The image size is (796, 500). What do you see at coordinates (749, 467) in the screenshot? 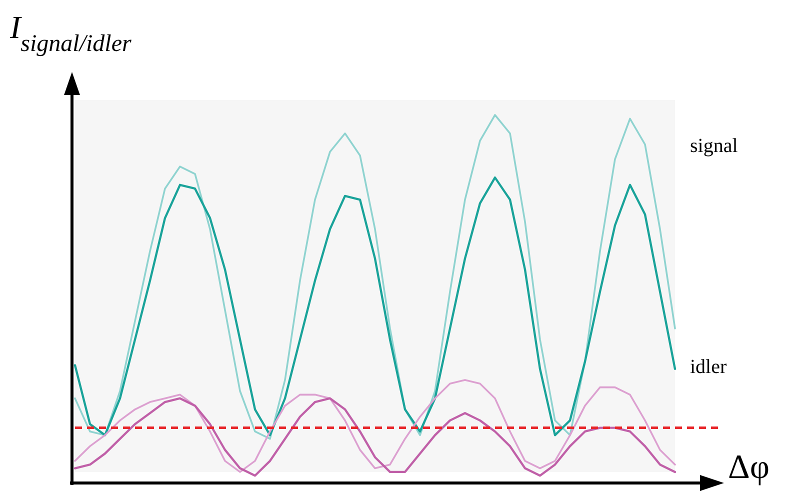
I see `x-axis-title: Δφ` at bounding box center [749, 467].